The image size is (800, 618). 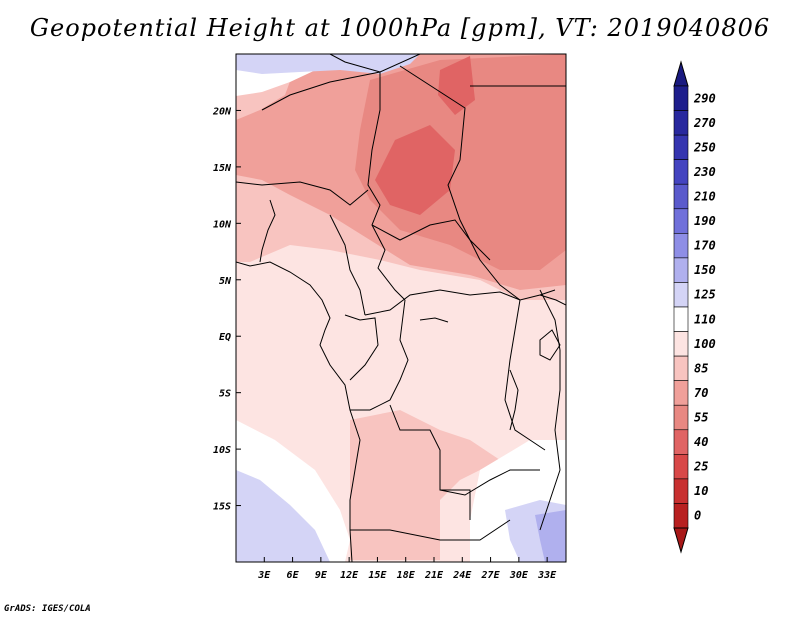 I want to click on border-namibia, so click(x=430, y=530).